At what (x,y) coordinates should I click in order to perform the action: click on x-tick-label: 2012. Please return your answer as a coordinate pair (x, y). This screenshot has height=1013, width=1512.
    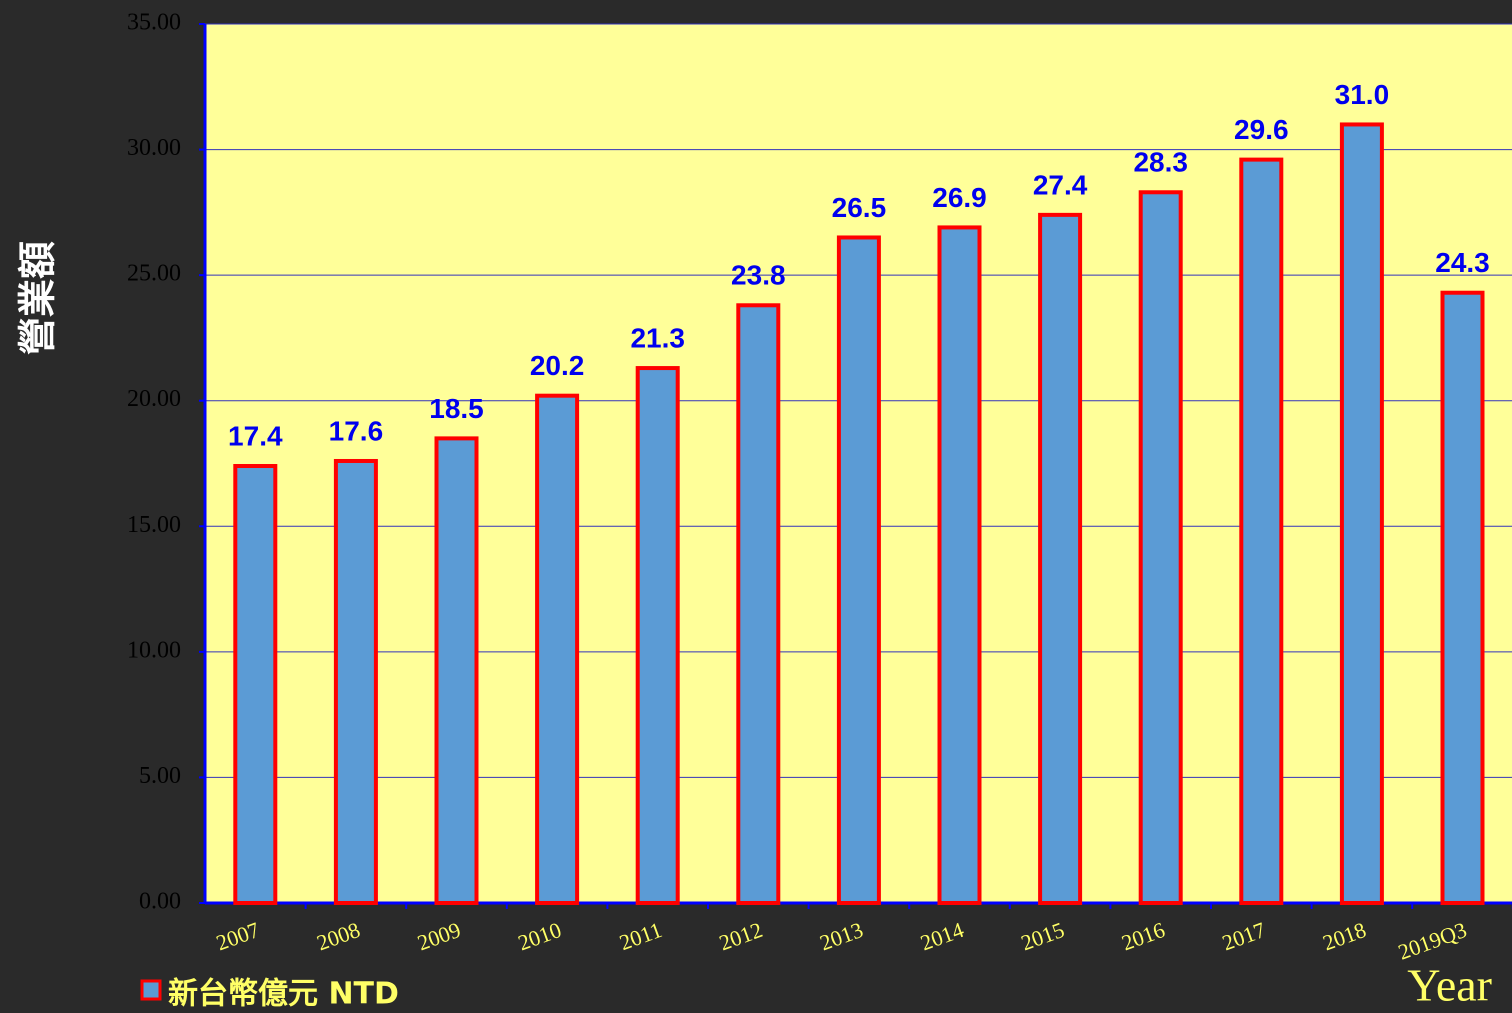
    Looking at the image, I should click on (741, 936).